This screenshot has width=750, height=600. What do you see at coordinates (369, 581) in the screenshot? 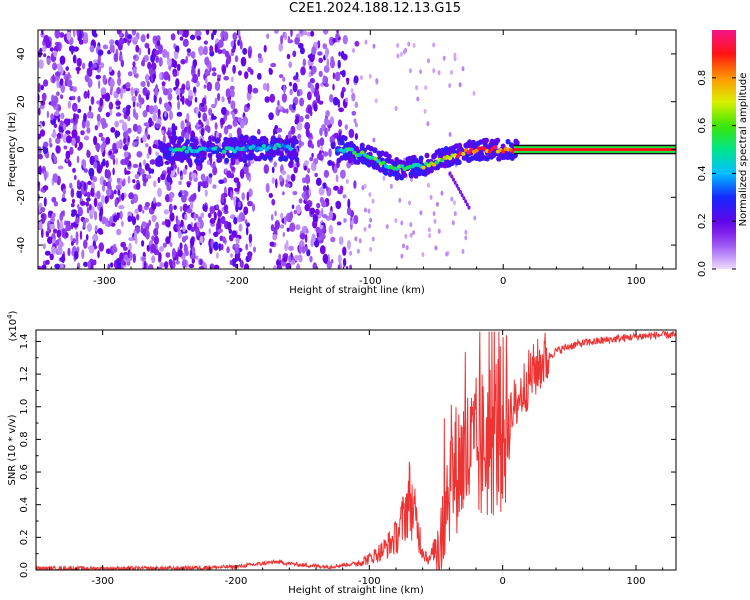
I see `x-tick-label: -100` at bounding box center [369, 581].